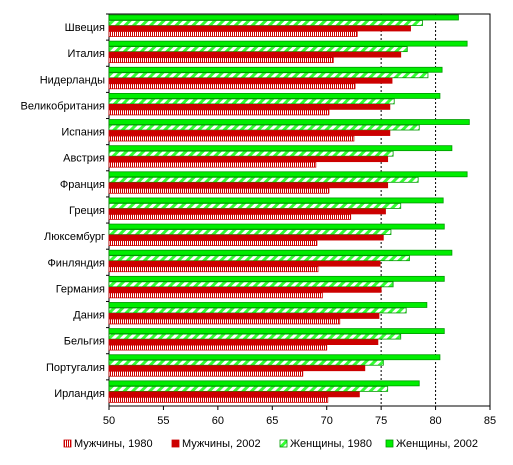 The width and height of the screenshot is (513, 465). I want to click on category-label: Финляндия, so click(76, 263).